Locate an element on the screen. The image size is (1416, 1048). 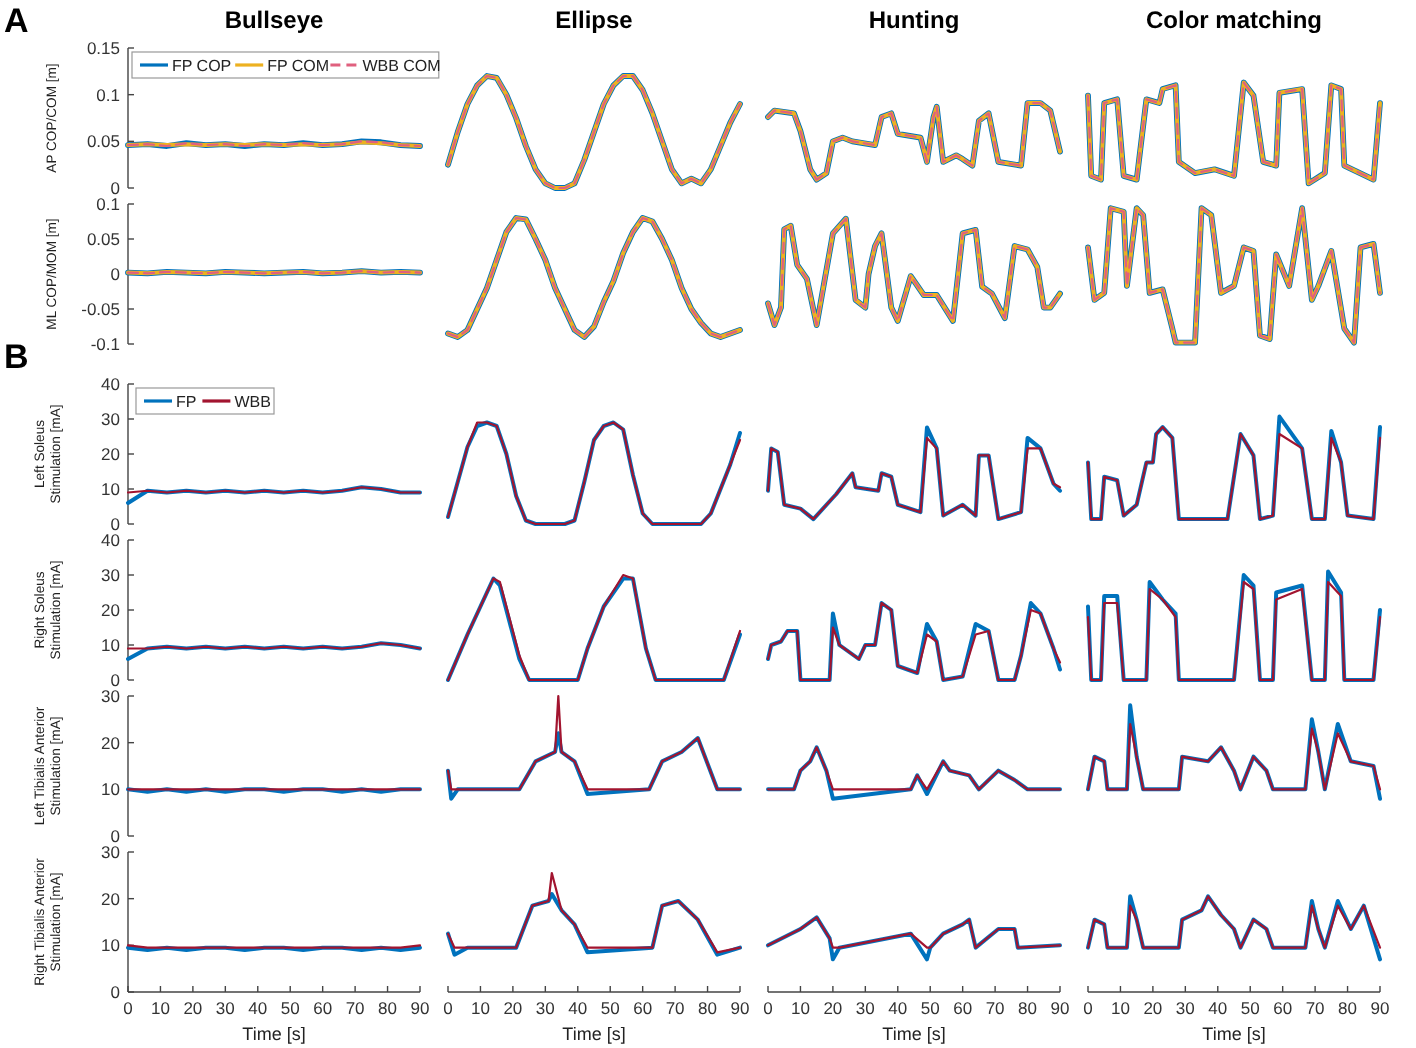
legend-label: WBB is located at coordinates (252, 402).